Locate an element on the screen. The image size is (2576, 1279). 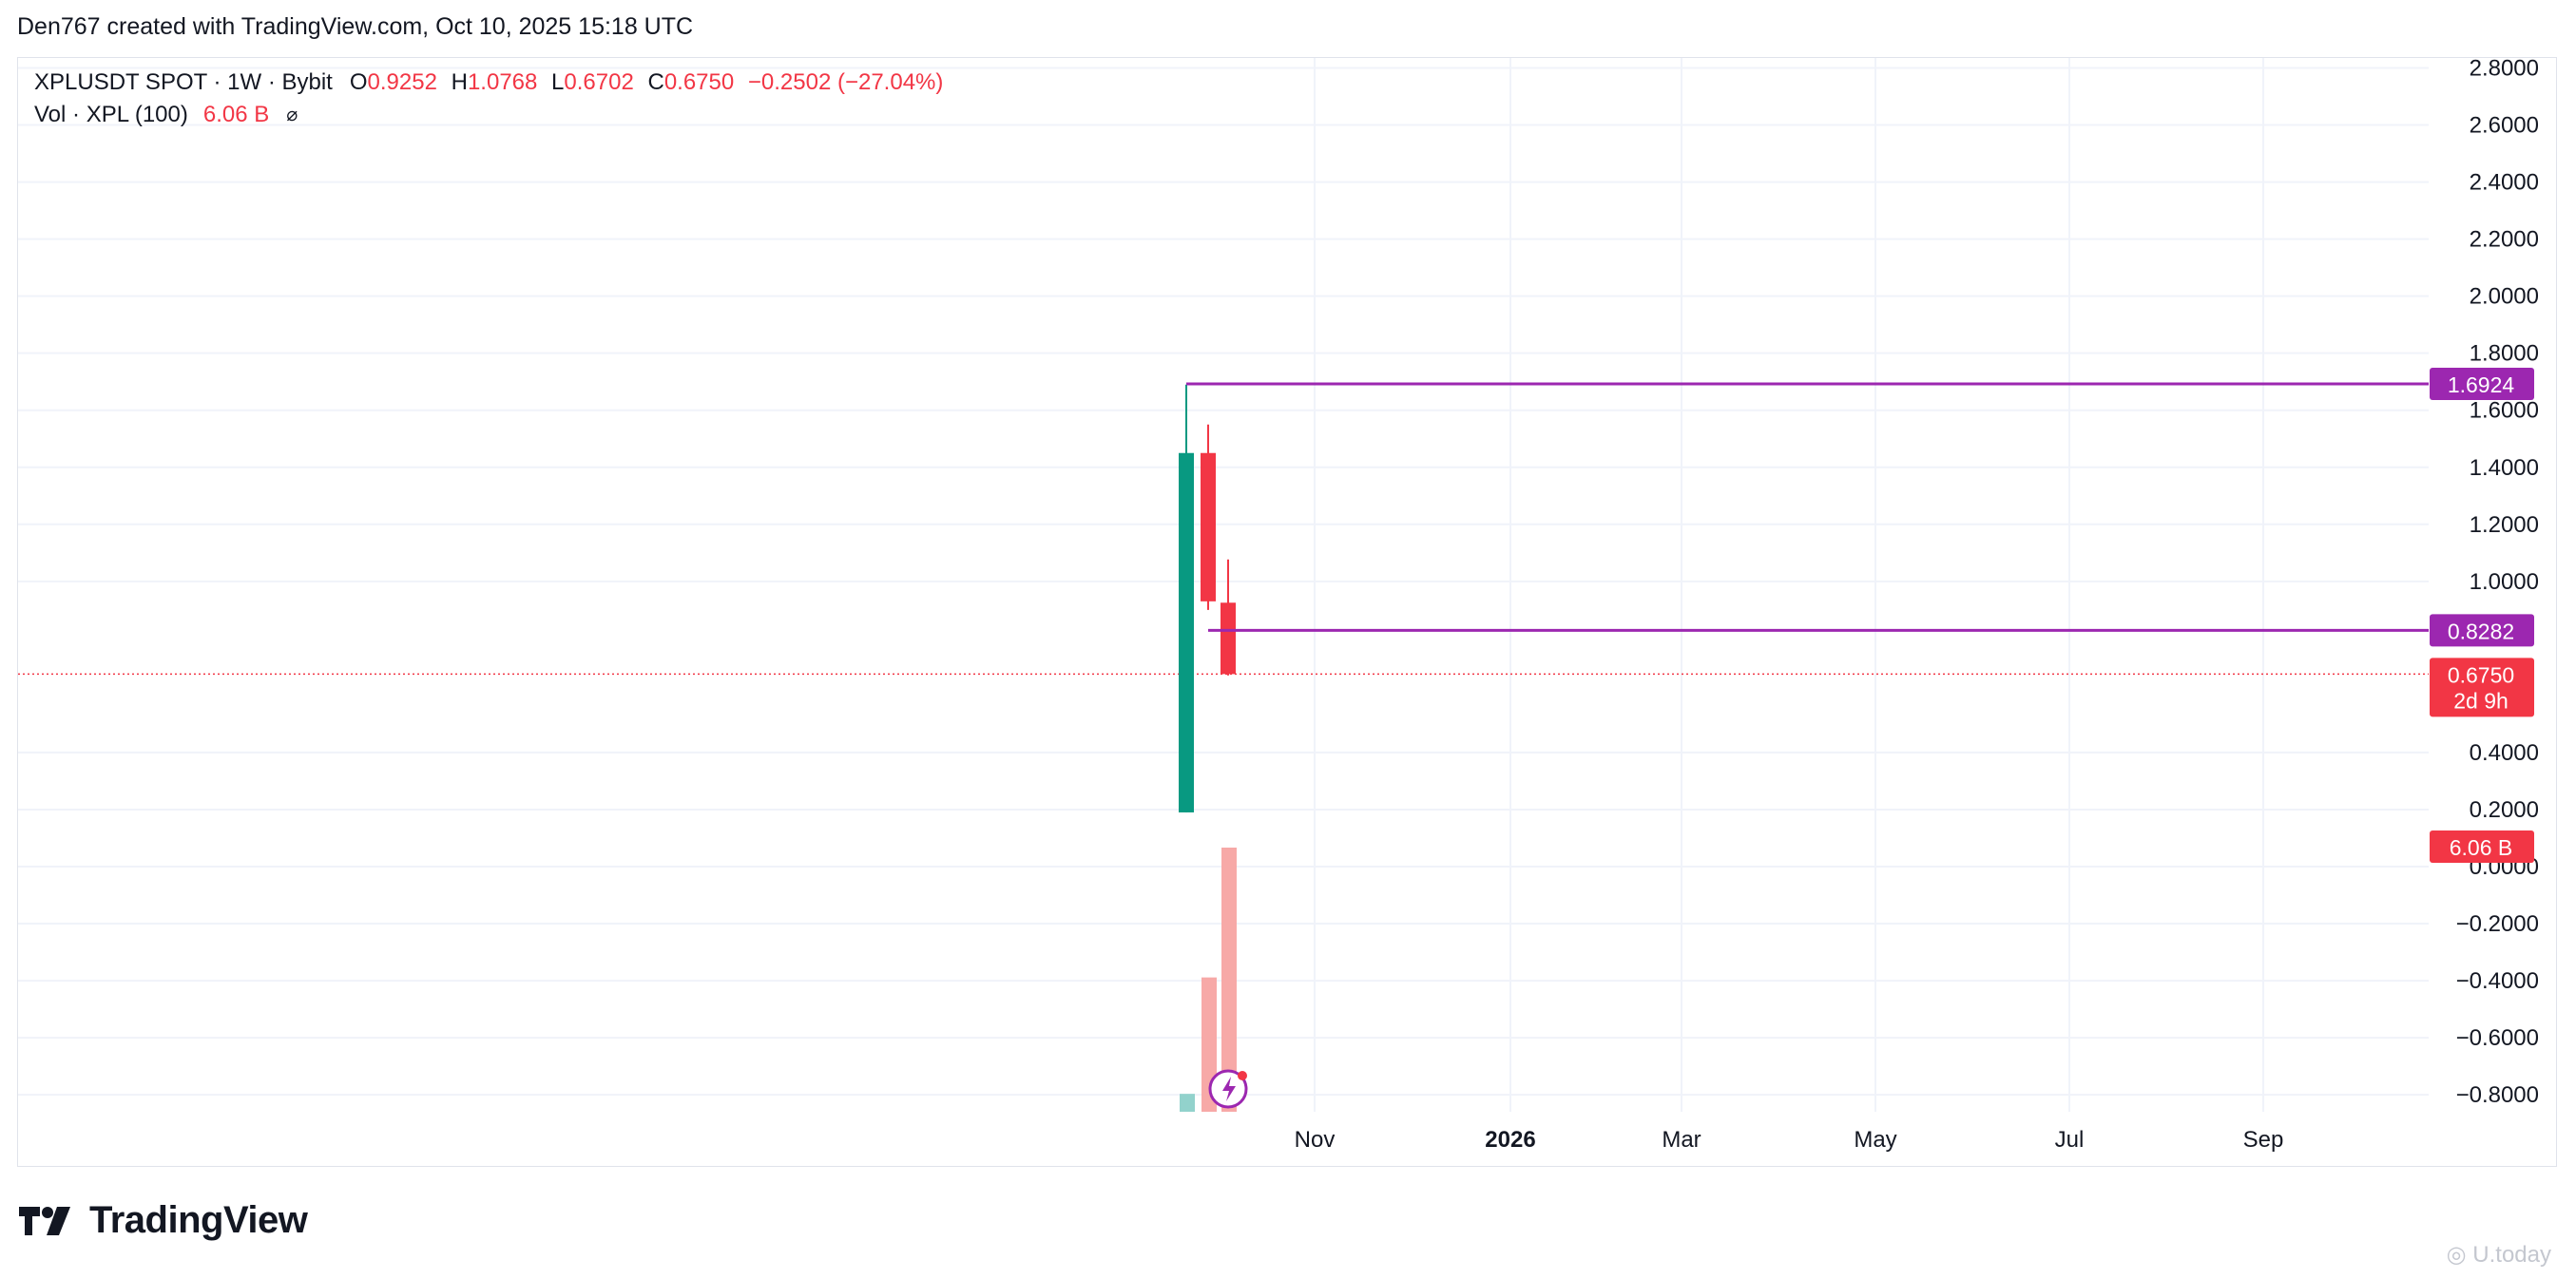
event-dot is located at coordinates (1242, 1075).